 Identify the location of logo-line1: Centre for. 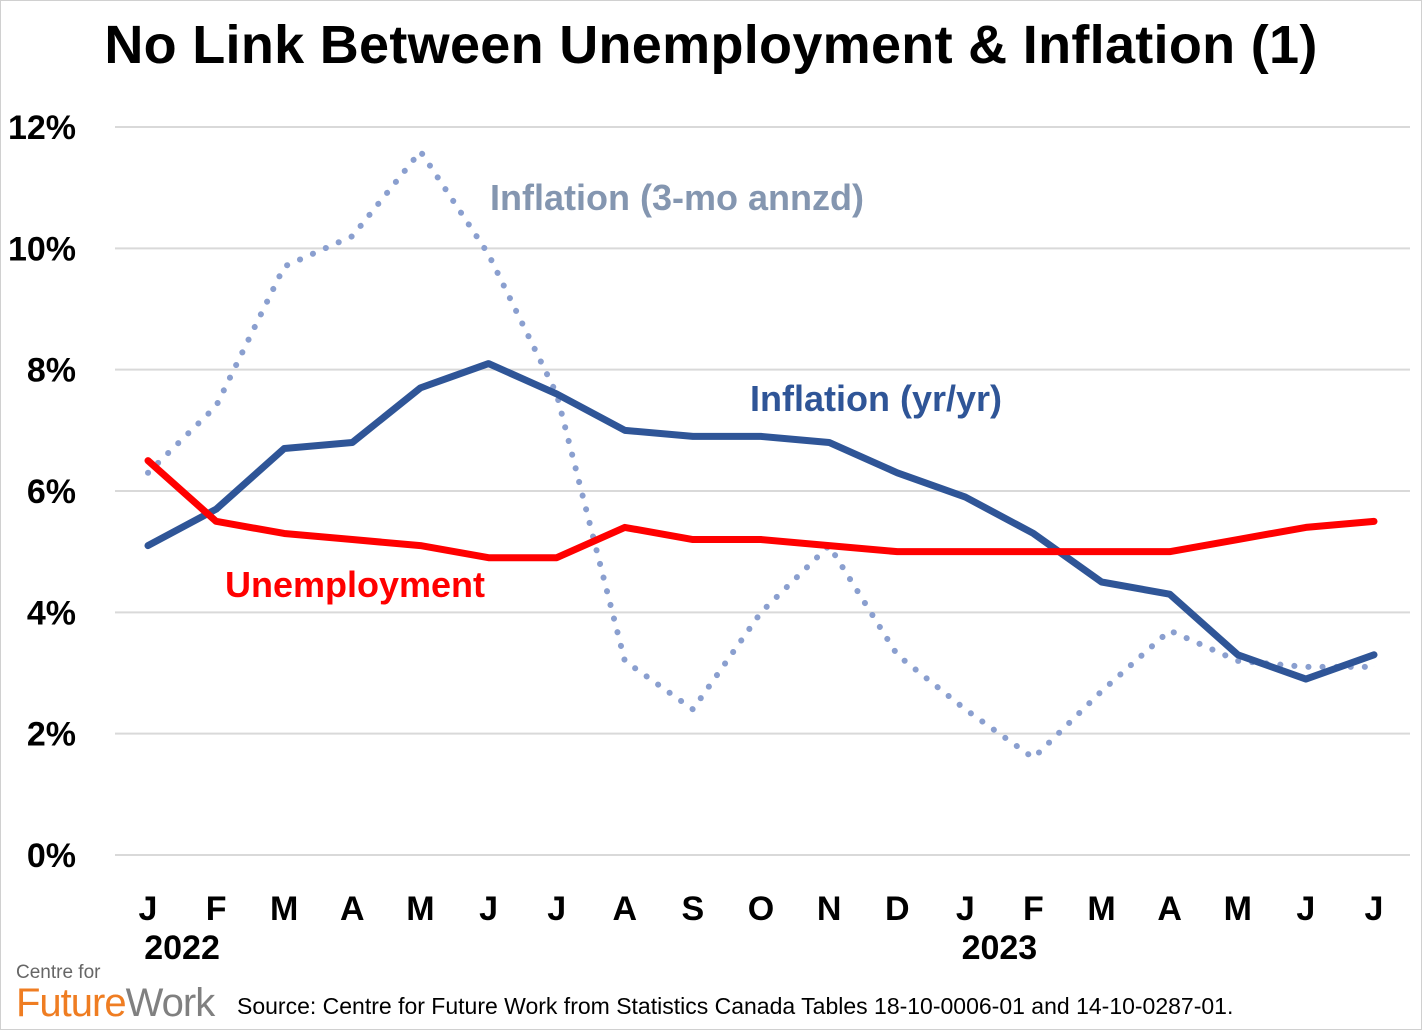
(58, 972).